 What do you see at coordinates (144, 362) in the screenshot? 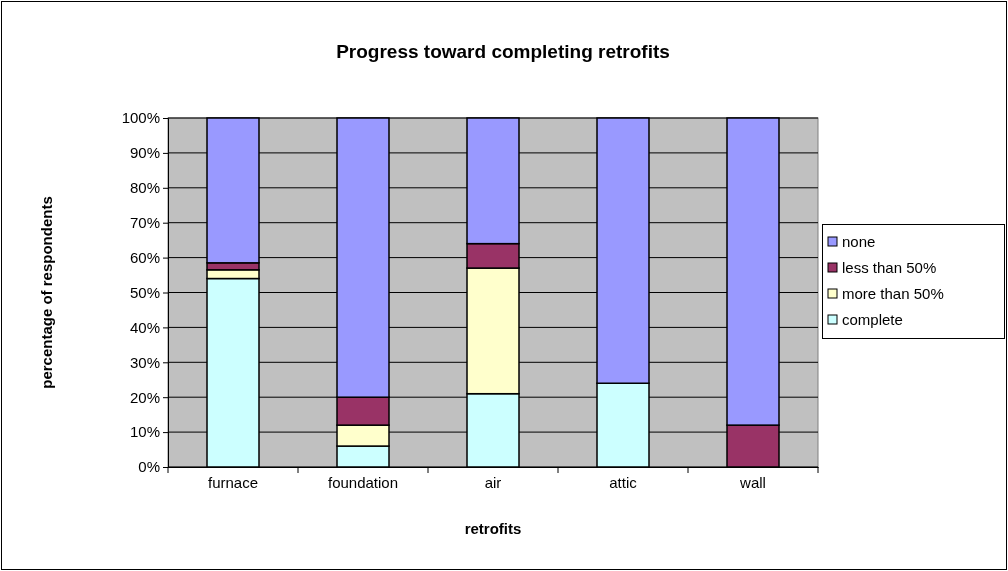
I see `y-tick-label: 30%` at bounding box center [144, 362].